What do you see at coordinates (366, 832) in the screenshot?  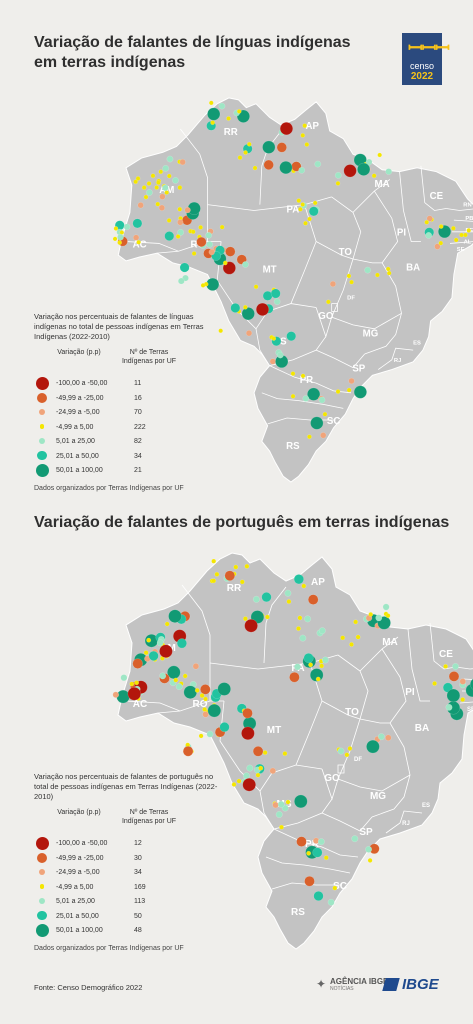 I see `state-label-sp: SP` at bounding box center [366, 832].